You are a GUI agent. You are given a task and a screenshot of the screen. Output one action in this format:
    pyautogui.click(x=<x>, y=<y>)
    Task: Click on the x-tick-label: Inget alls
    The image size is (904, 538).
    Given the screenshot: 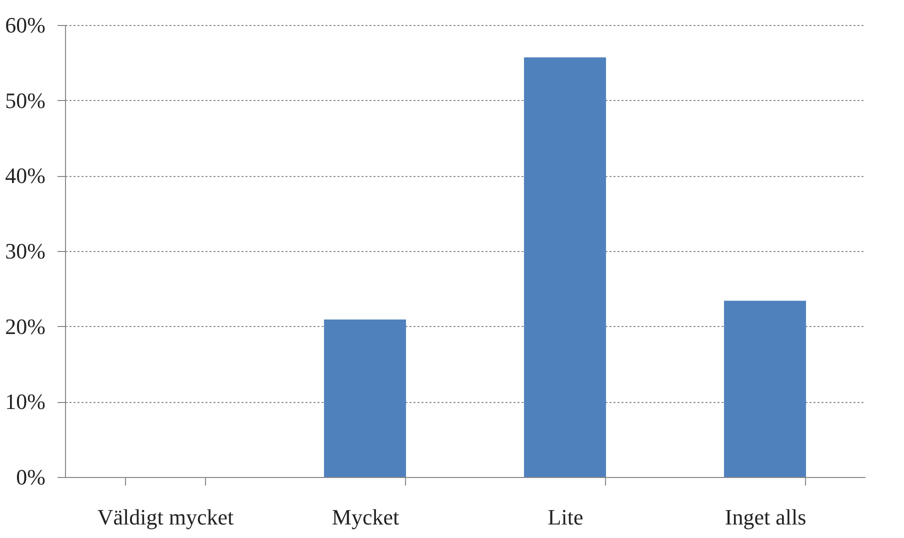 What is the action you would take?
    pyautogui.click(x=765, y=517)
    